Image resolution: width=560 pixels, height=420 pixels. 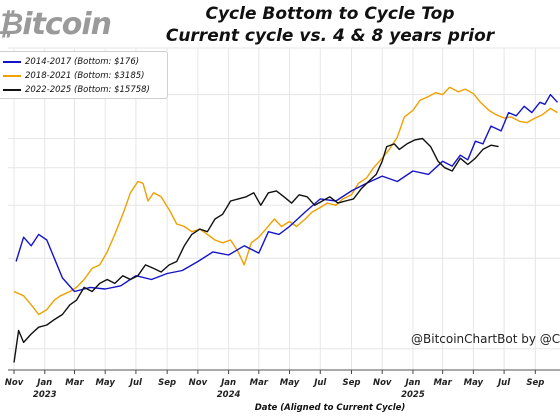 I want to click on chart-subtitle: Current cycle vs. 4 & 8 years prior, so click(x=330, y=36).